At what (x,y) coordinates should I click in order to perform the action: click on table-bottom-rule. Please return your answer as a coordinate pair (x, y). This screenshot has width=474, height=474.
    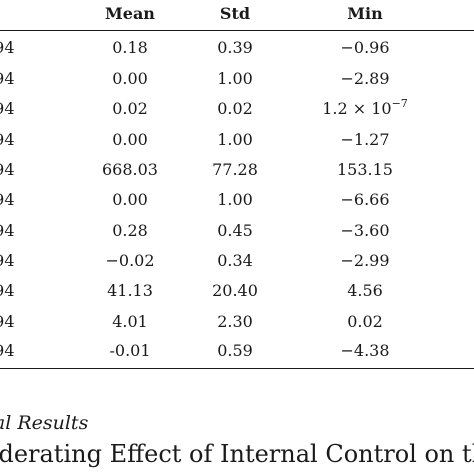
    Looking at the image, I should click on (237, 368).